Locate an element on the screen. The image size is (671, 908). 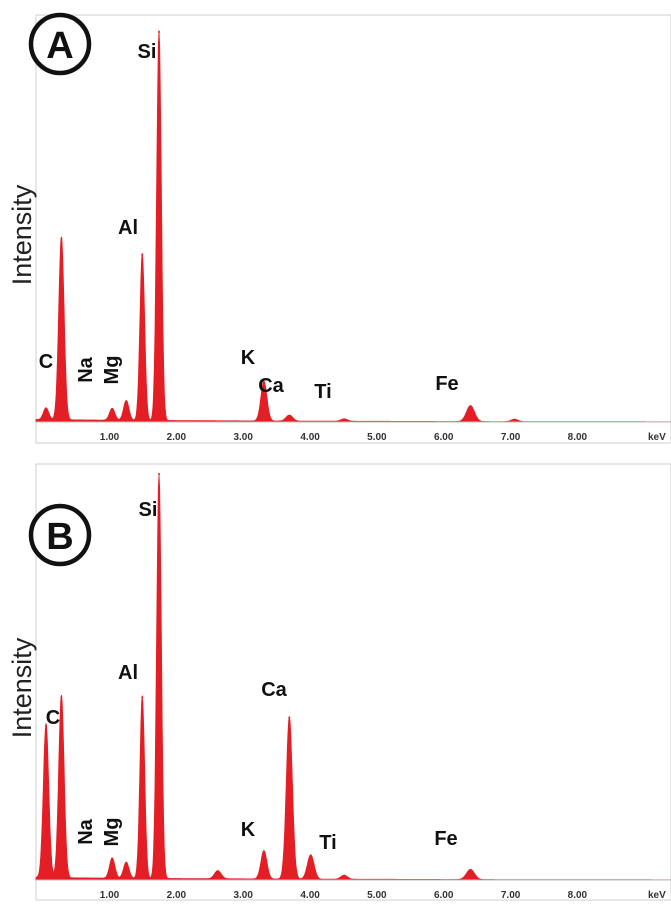
x-tick-labels-b: 1.00 2.00 3.00 4.00 5.00 6.00 7.00 8.00 is located at coordinates (344, 895).